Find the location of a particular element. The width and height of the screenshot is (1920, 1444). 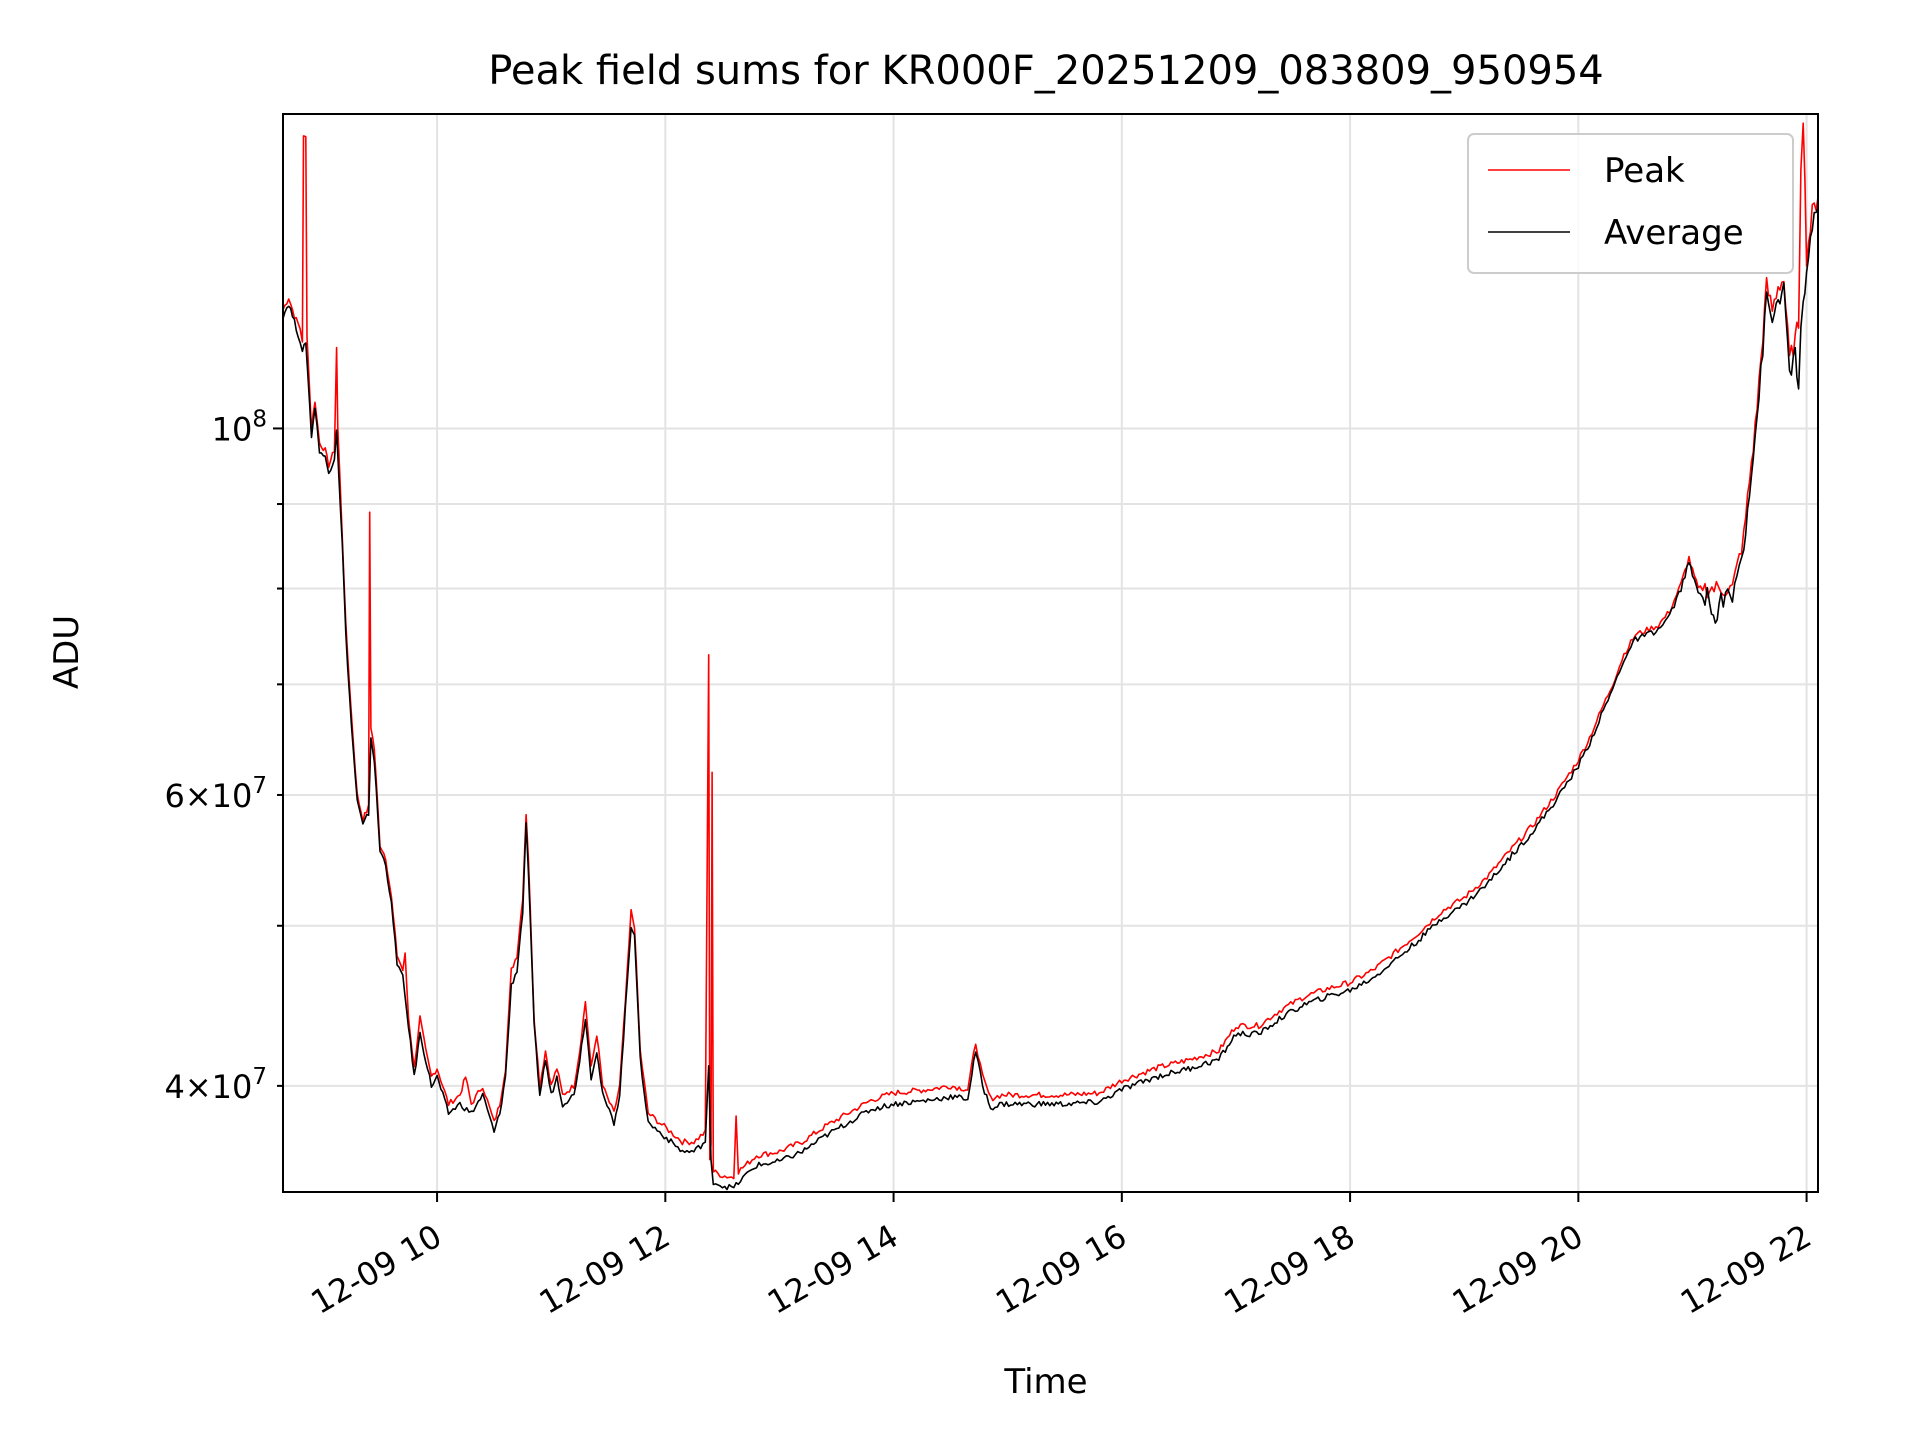

legend: Peak Average is located at coordinates (1630, 203).